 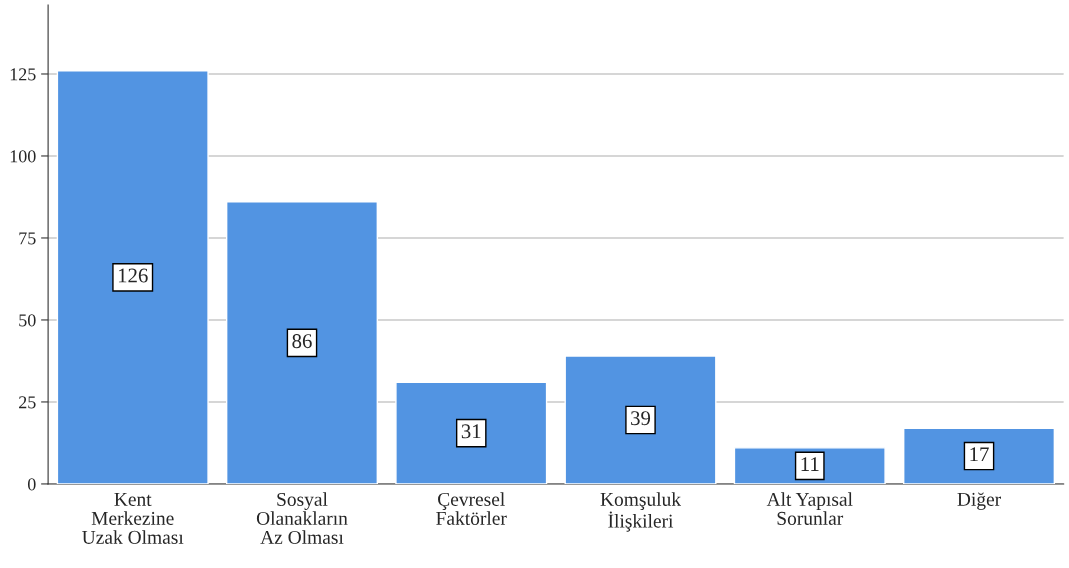 I want to click on data-label: 31, so click(x=471, y=431).